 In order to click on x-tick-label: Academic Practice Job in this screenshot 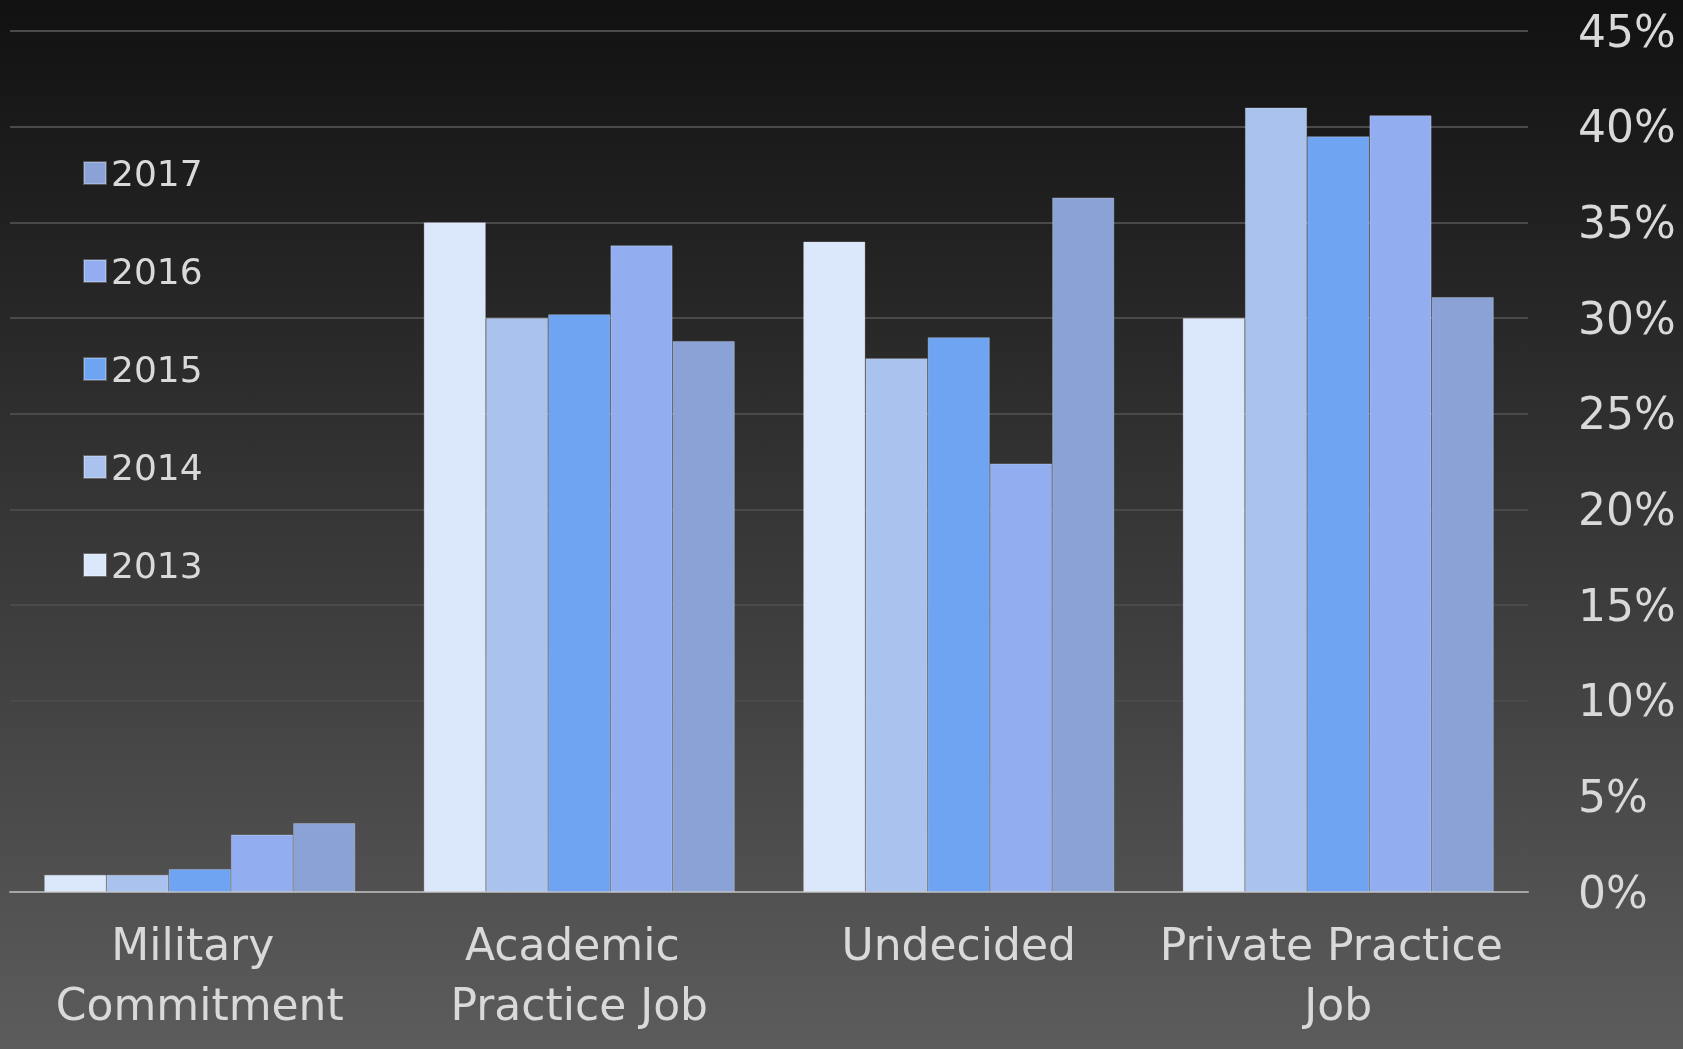, I will do `click(579, 974)`.